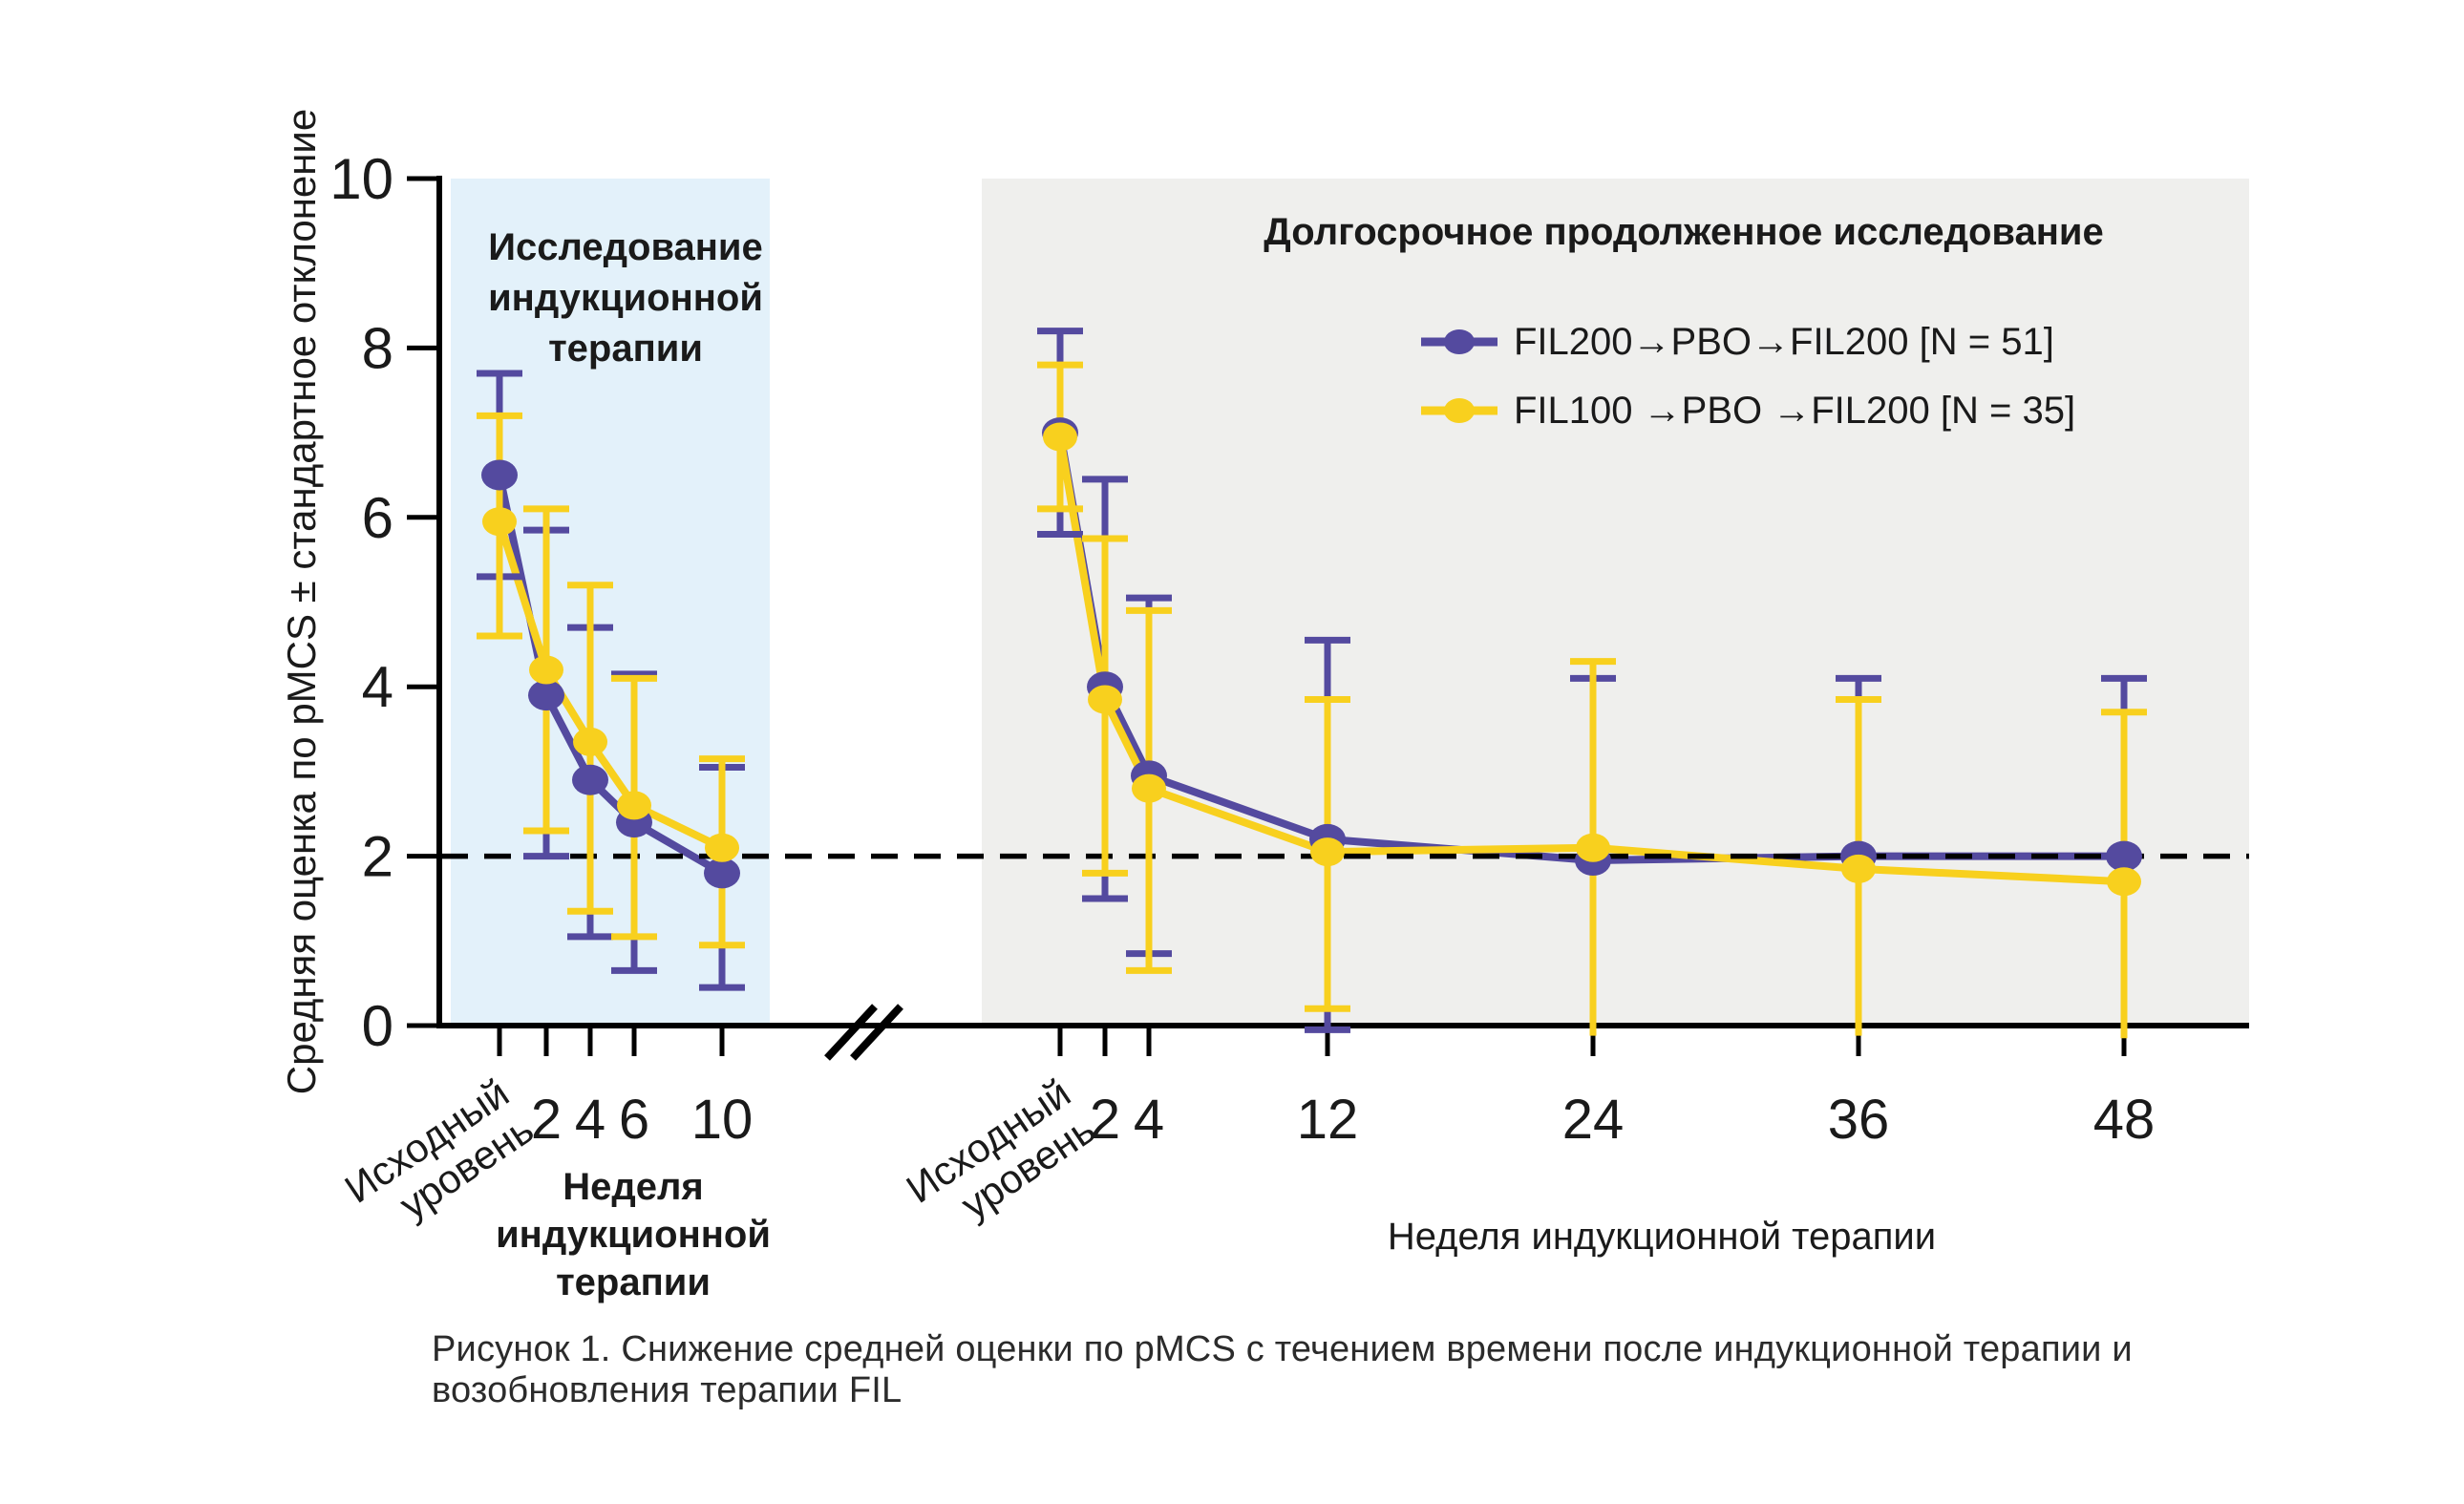 The height and width of the screenshot is (1504, 2464). Describe the element at coordinates (625, 349) in the screenshot. I see `panel-title-induction-study: терапии` at that location.